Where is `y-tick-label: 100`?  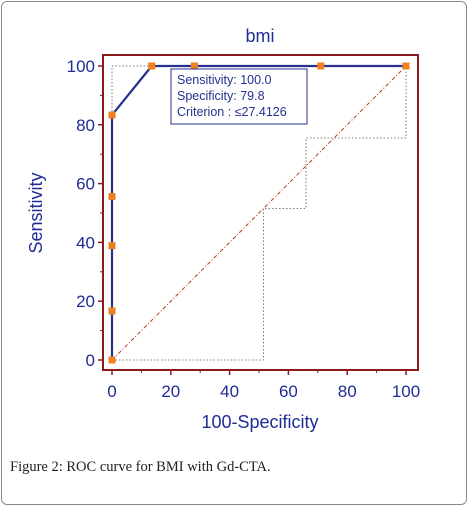 y-tick-label: 100 is located at coordinates (81, 66).